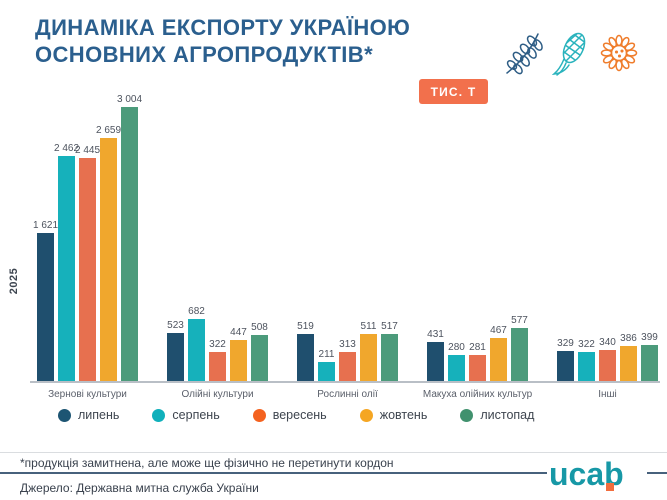 This screenshot has height=500, width=667. I want to click on bar-wrap: 511, so click(368, 351).